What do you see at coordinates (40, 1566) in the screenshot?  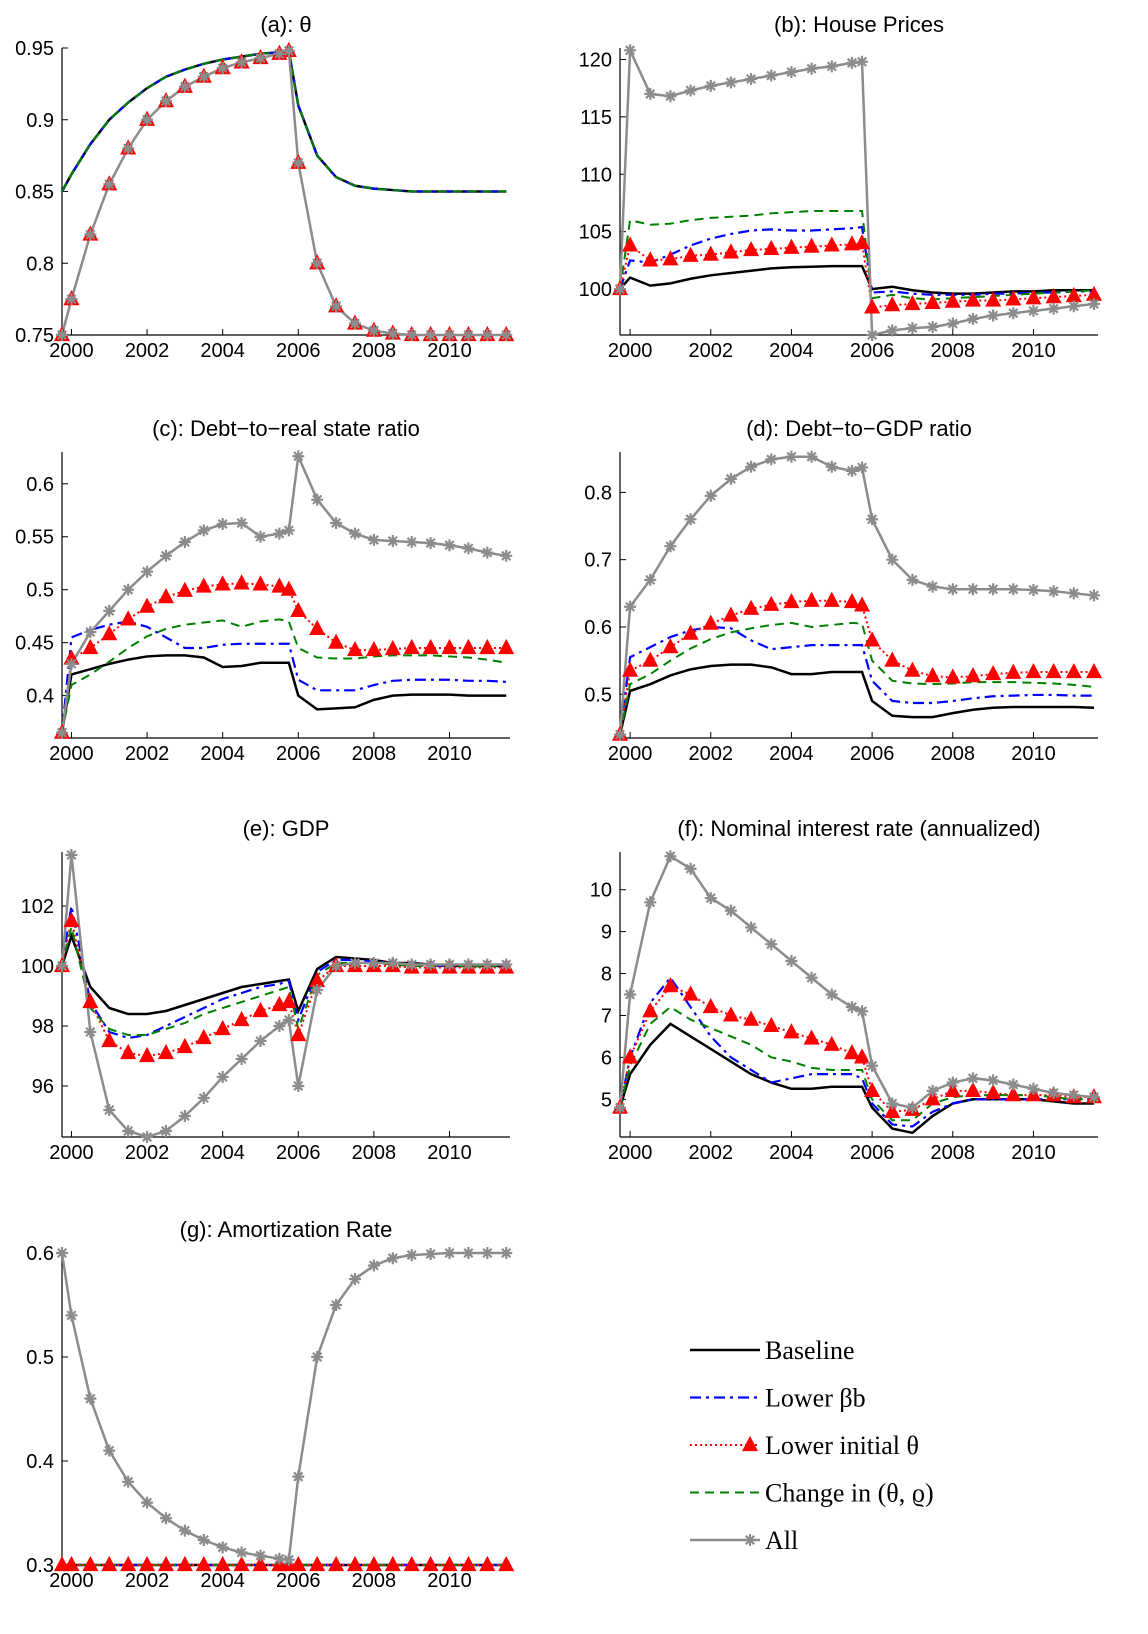 I see `y-tick-label: 0.3` at bounding box center [40, 1566].